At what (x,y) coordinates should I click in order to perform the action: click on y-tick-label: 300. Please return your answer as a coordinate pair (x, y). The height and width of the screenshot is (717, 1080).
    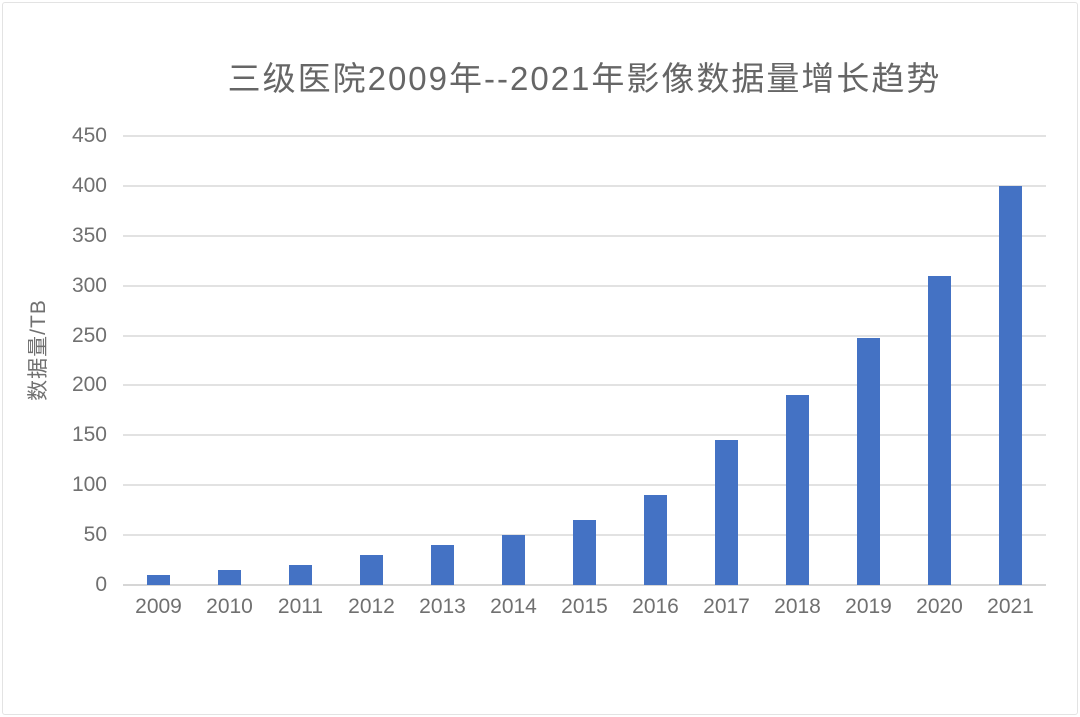
    Looking at the image, I should click on (89, 285).